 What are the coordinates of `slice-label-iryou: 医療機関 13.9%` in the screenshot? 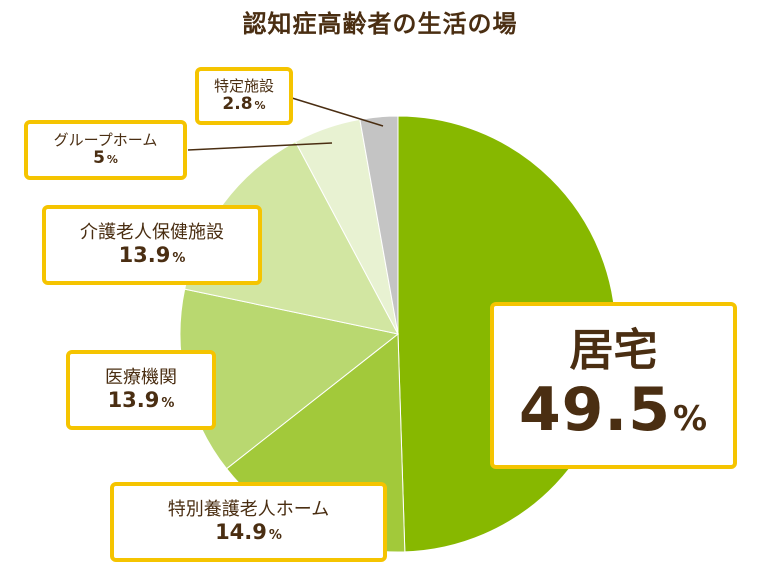 It's located at (141, 390).